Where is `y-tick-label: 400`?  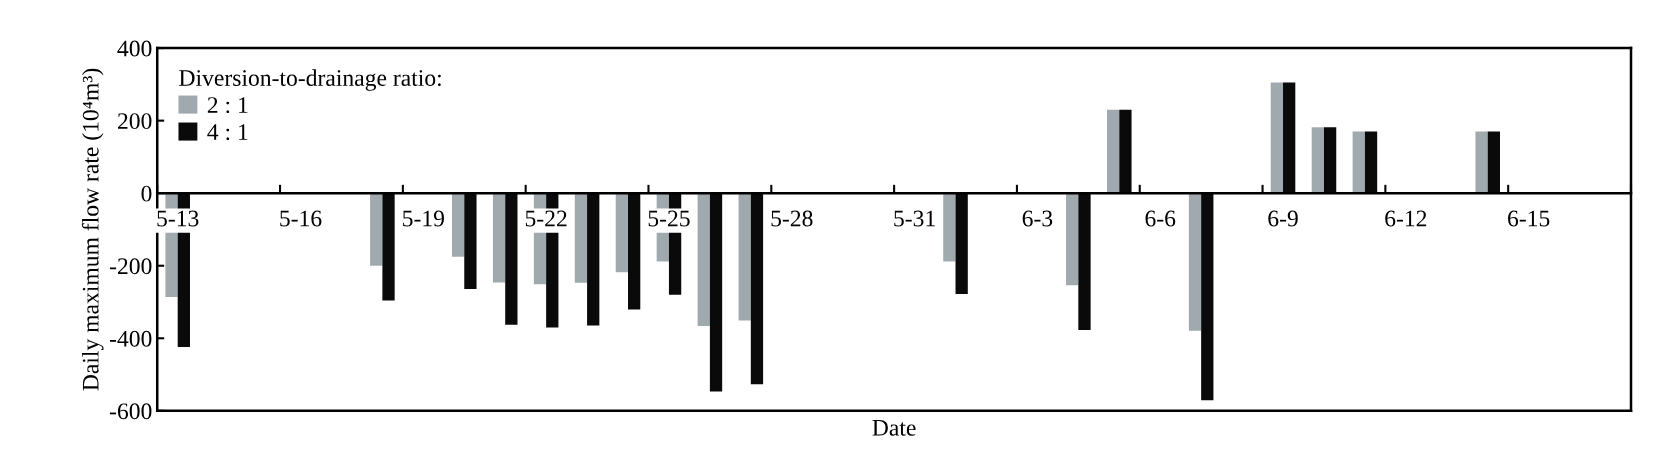 y-tick-label: 400 is located at coordinates (134, 48).